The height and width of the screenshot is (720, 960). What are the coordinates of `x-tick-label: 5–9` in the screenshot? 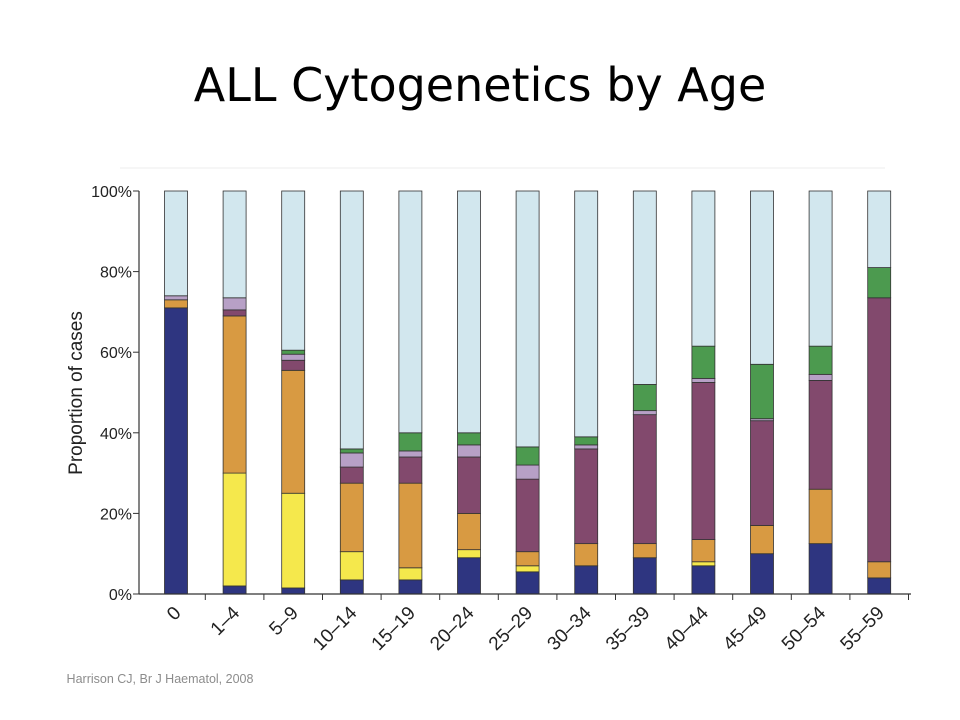 It's located at (283, 621).